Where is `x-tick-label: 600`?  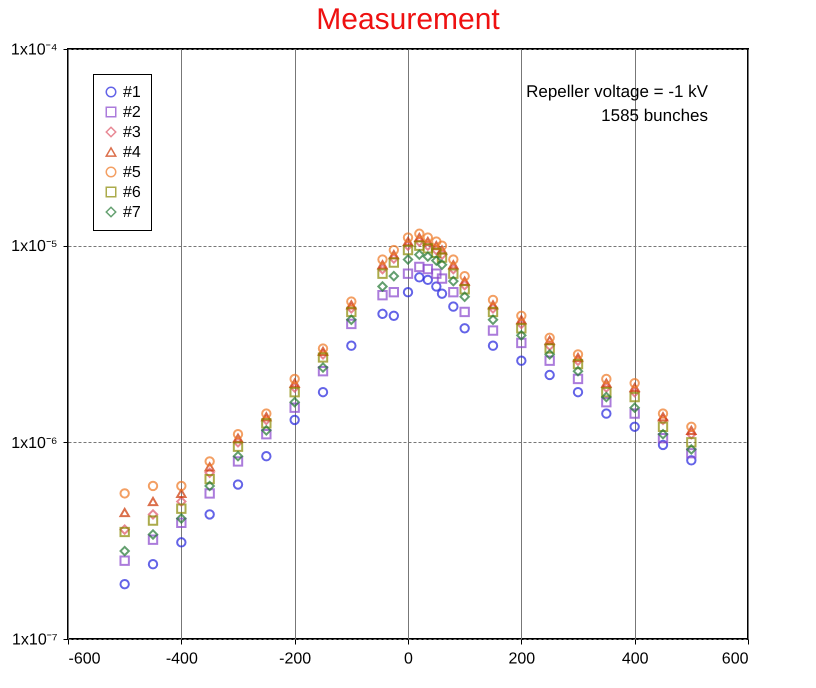
x-tick-label: 600 is located at coordinates (735, 659).